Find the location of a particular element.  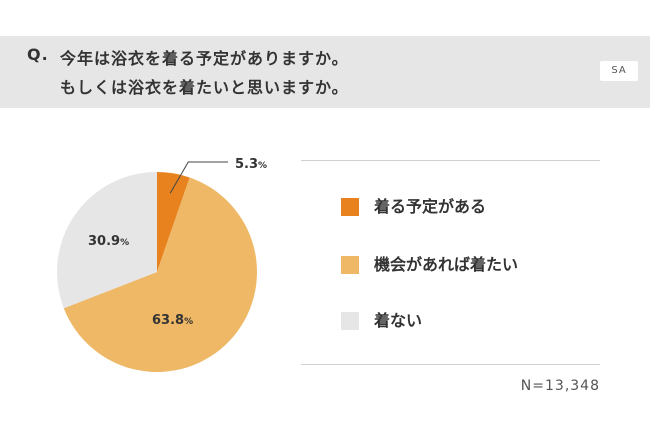

legend-bottom-divider is located at coordinates (450, 364).